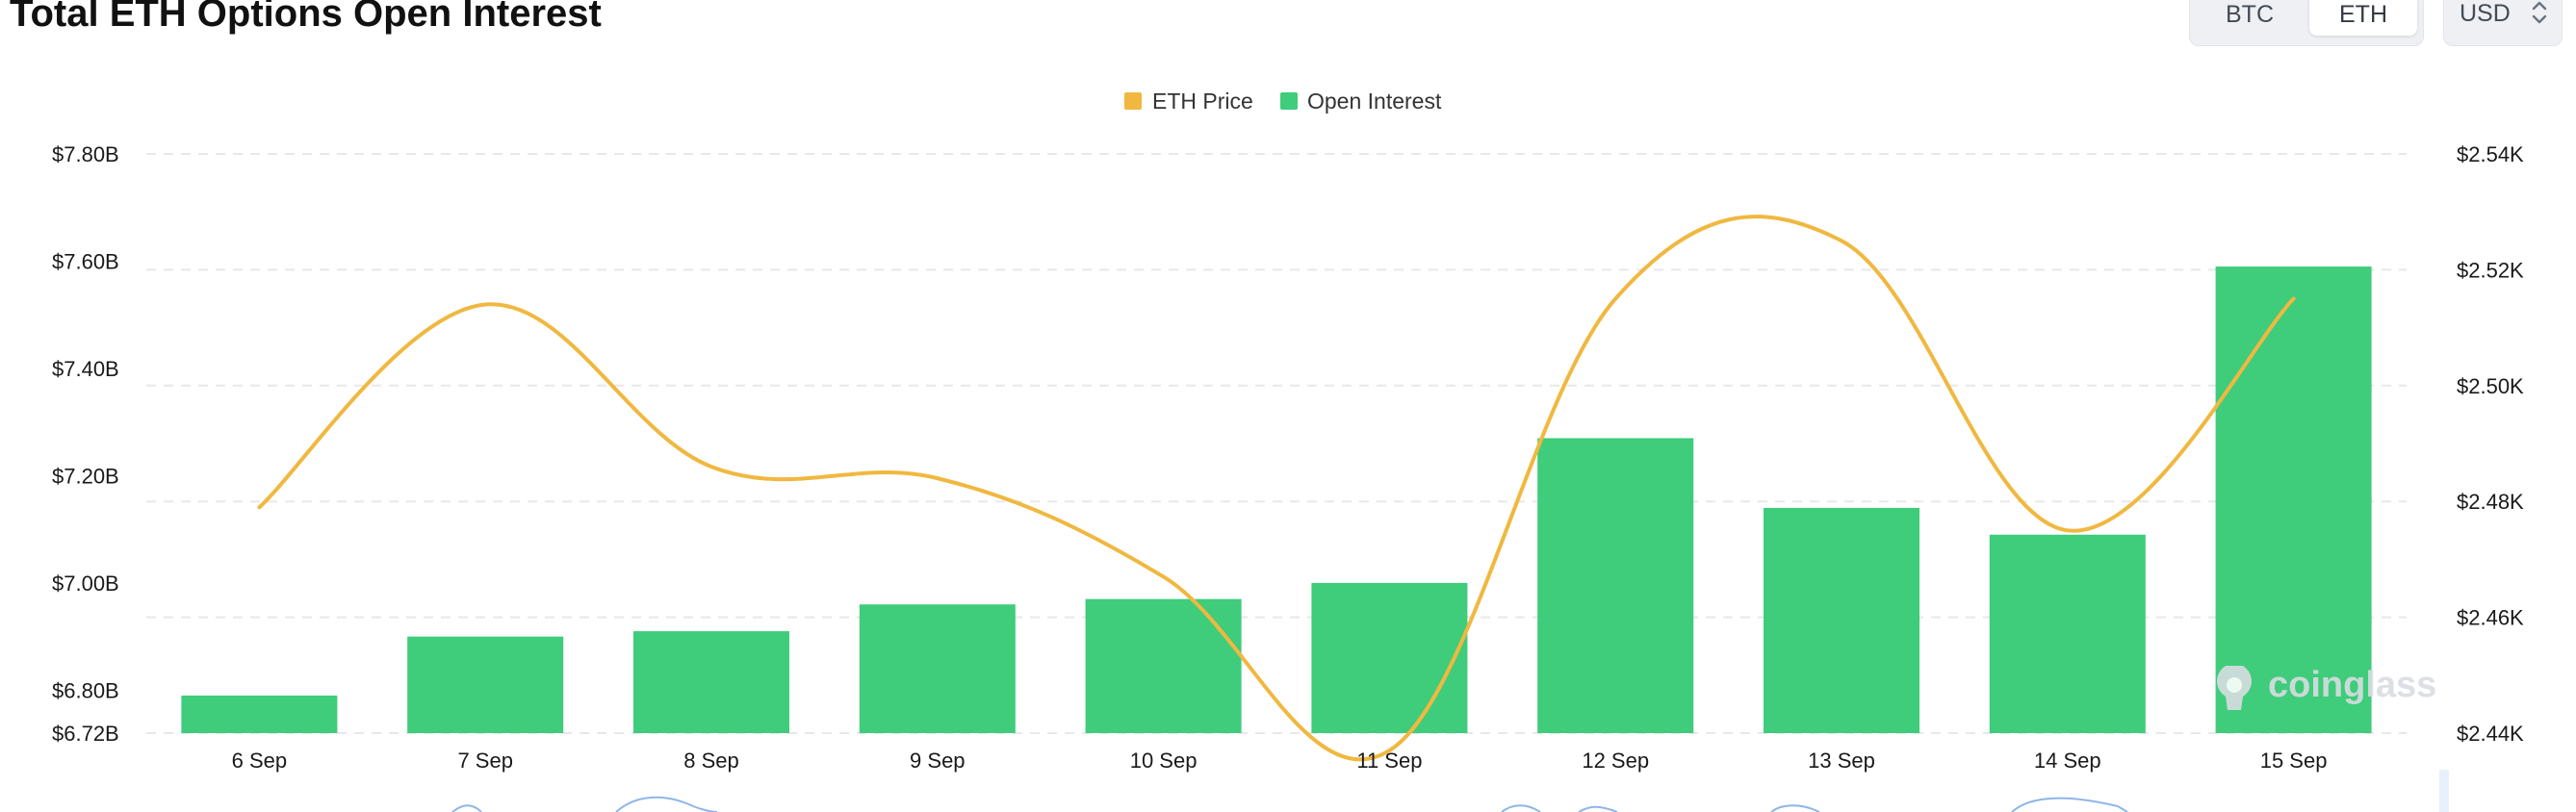 The height and width of the screenshot is (812, 2576). Describe the element at coordinates (2234, 688) in the screenshot. I see `coinglass-logo-icon` at that location.